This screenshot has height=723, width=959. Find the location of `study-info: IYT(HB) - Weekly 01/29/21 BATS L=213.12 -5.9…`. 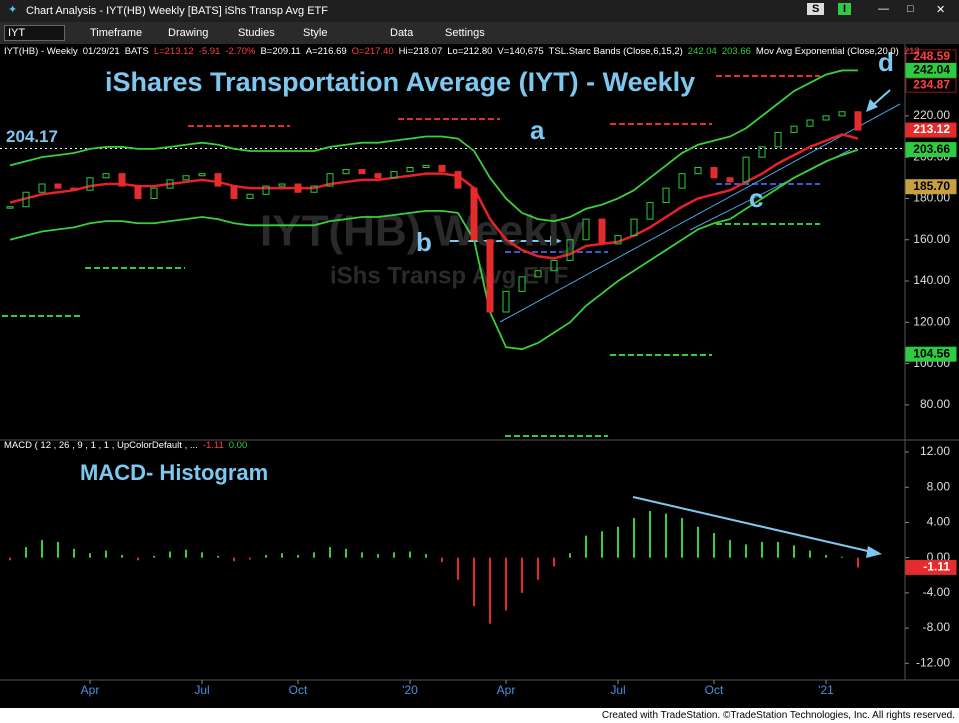

study-info: IYT(HB) - Weekly 01/29/21 BATS L=213.12 -5.9… is located at coordinates (462, 51).